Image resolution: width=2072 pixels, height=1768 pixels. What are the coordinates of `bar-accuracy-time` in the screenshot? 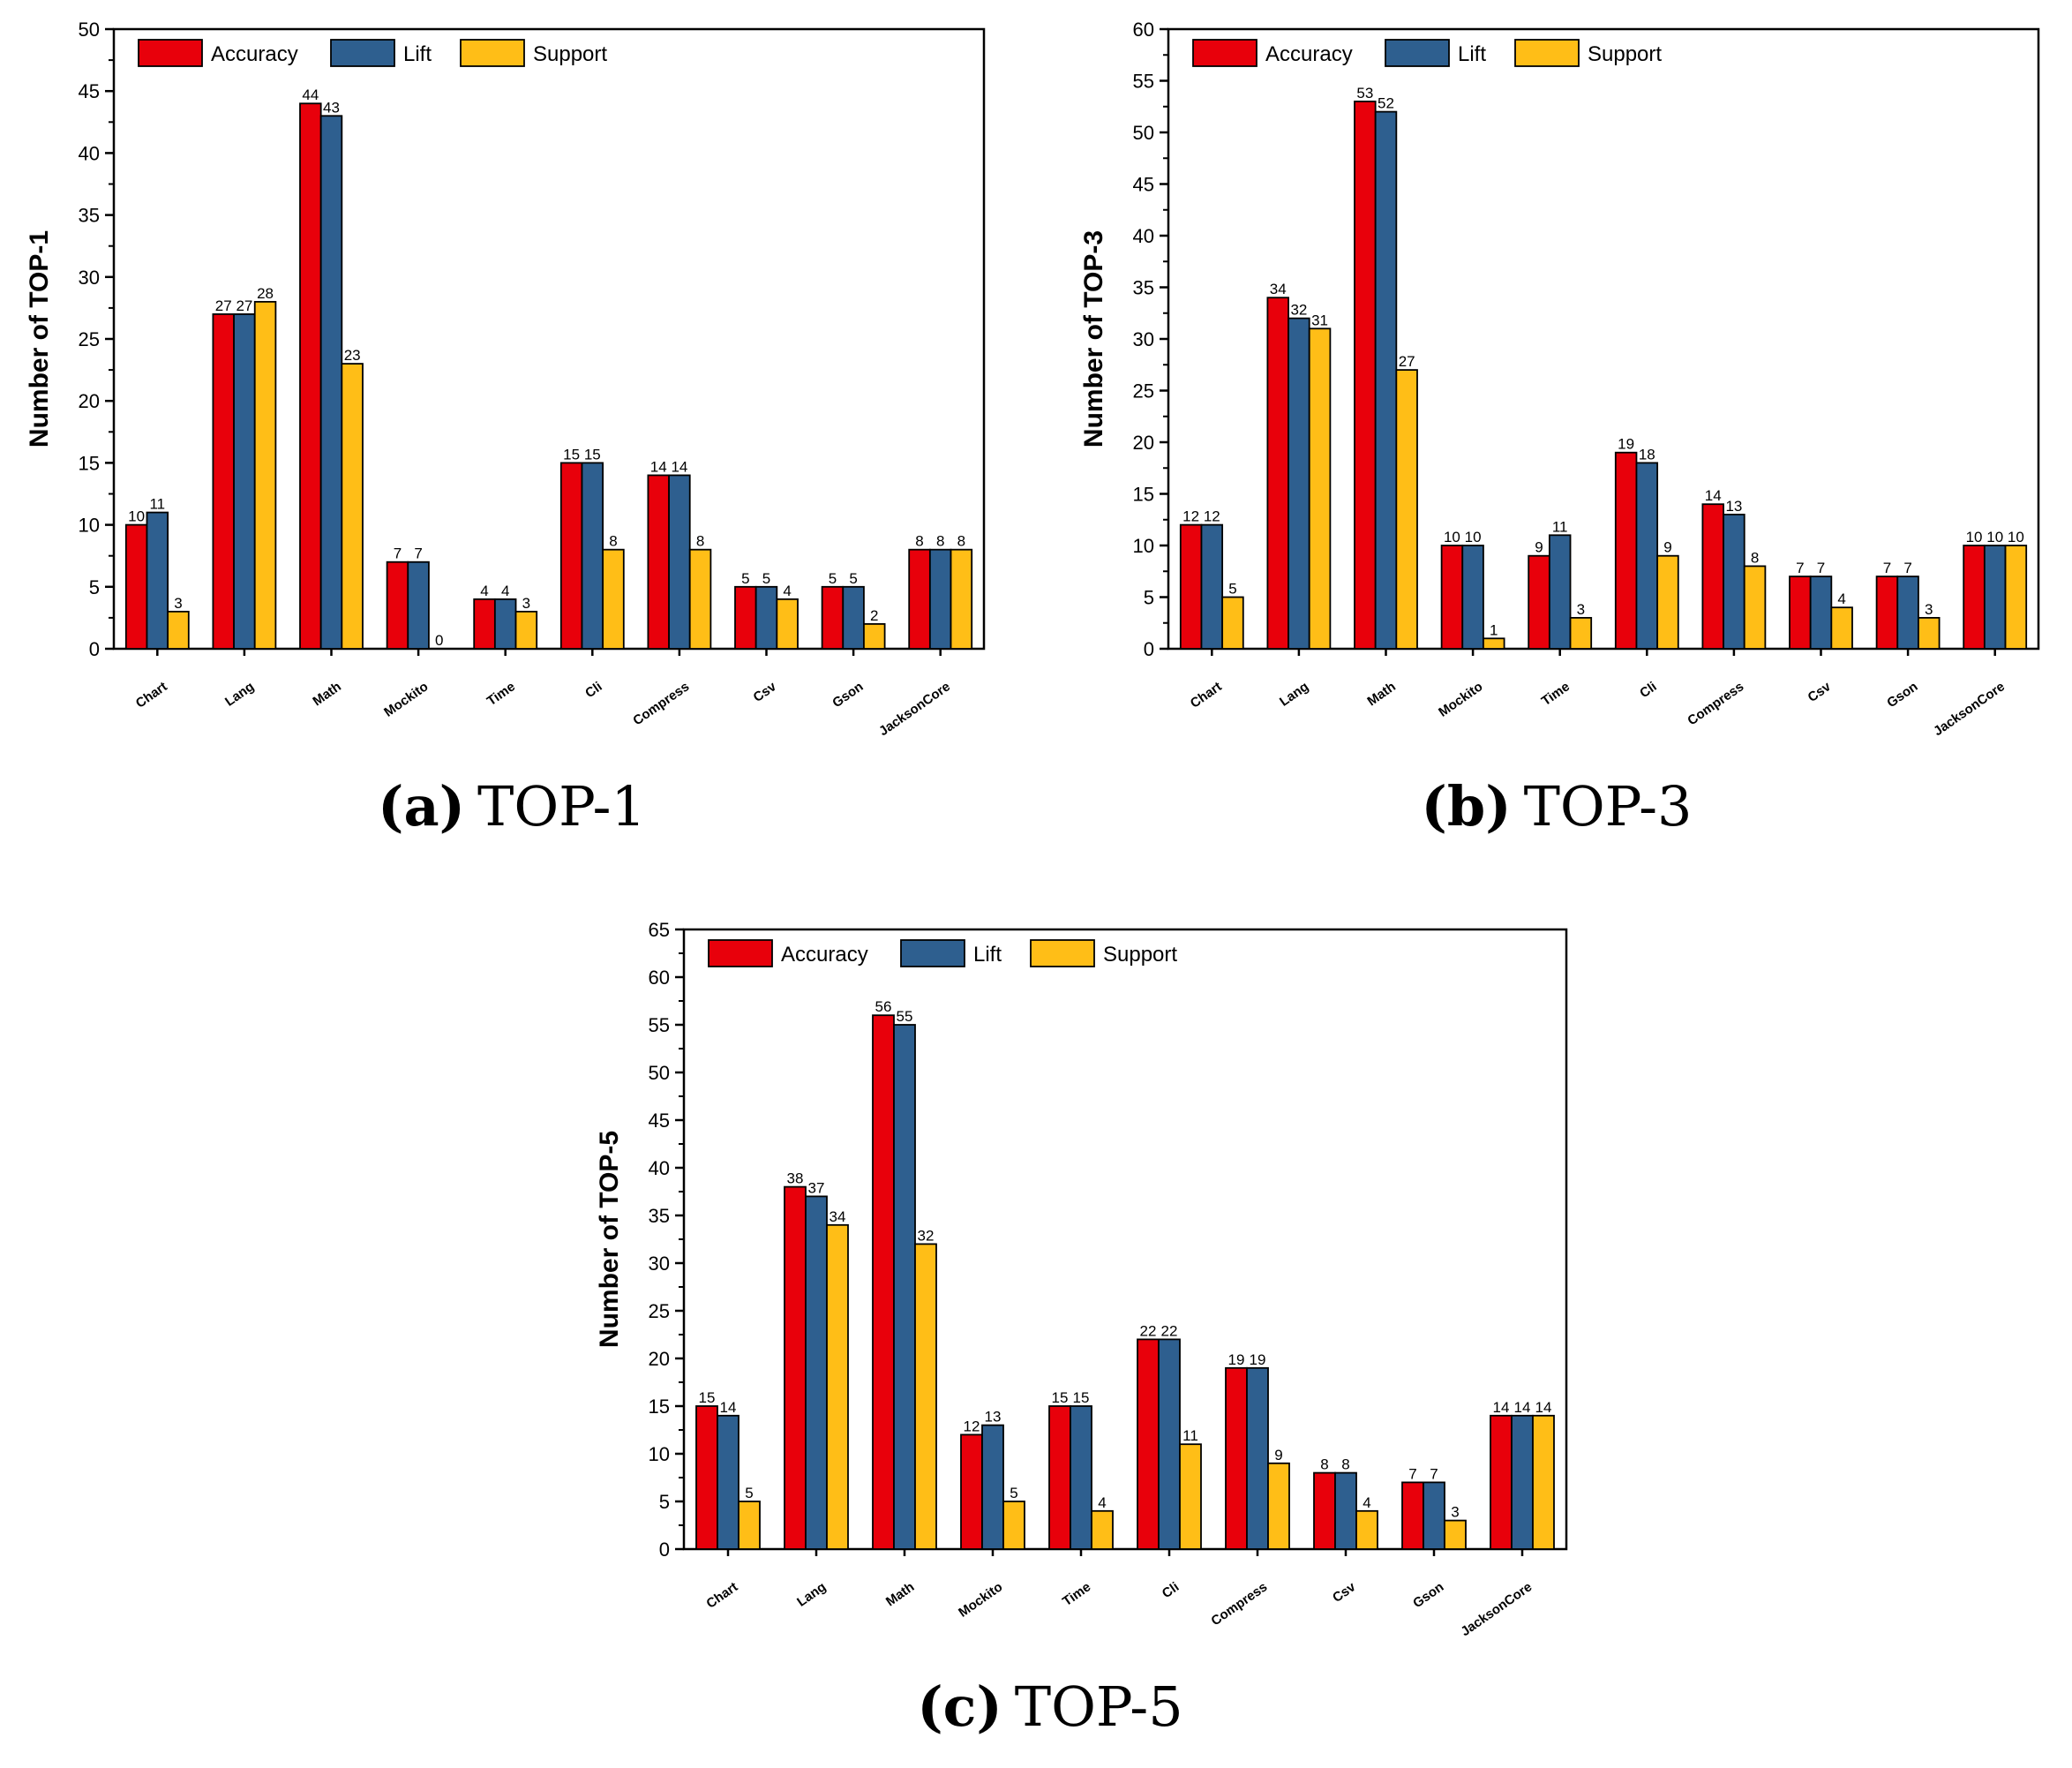 It's located at (1539, 602).